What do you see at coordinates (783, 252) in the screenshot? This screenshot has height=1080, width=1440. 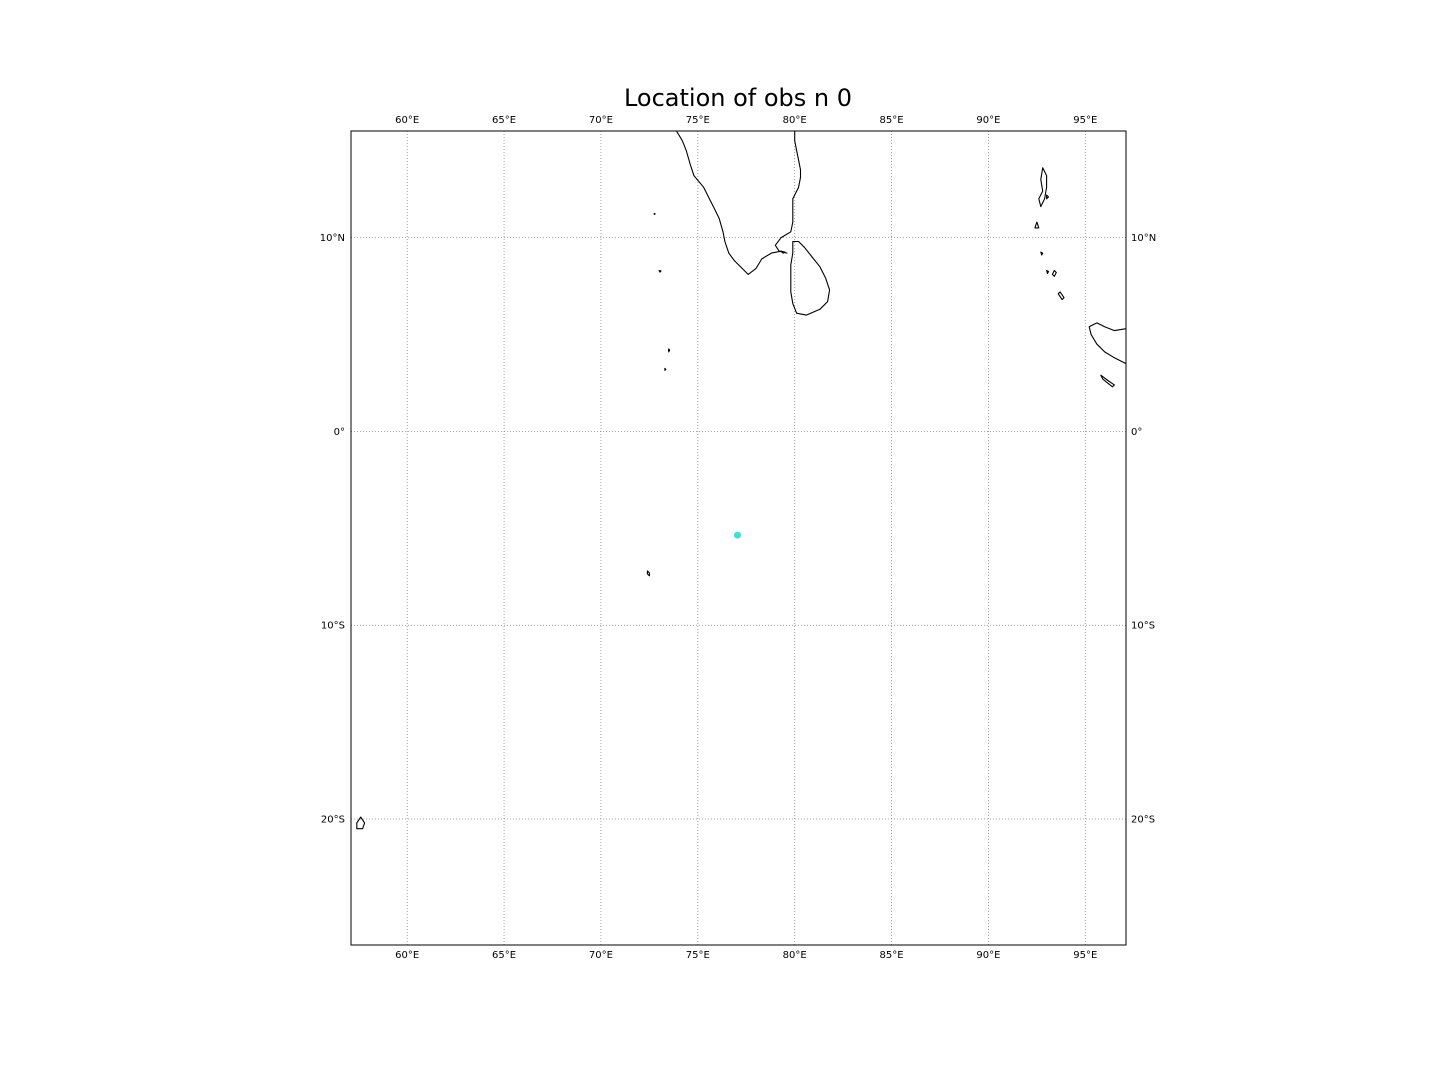 I see `coastline-rameswaram` at bounding box center [783, 252].